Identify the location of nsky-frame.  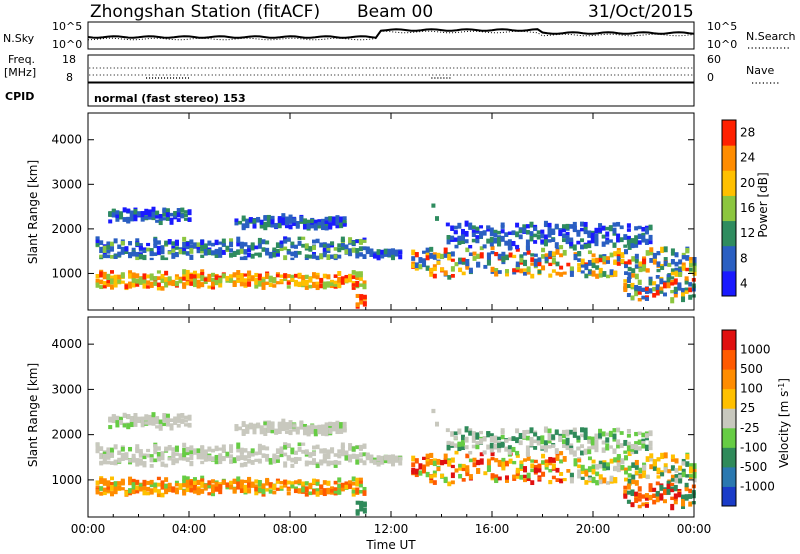
(391, 35).